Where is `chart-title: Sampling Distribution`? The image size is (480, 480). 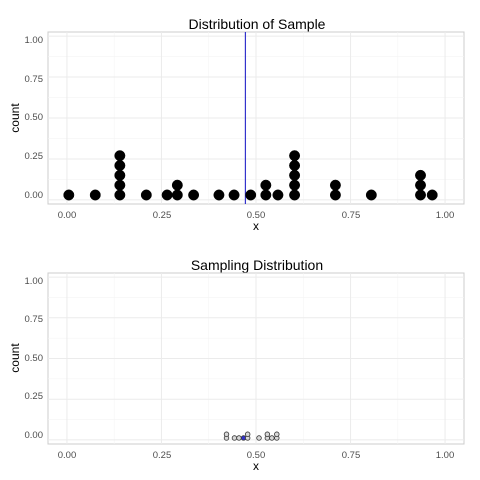
chart-title: Sampling Distribution is located at coordinates (257, 265).